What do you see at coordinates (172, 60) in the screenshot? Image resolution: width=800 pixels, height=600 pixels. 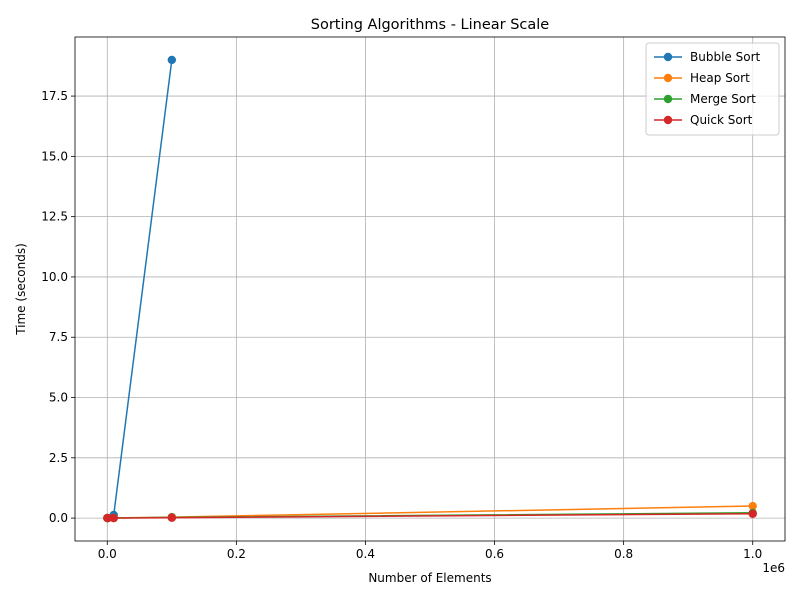 I see `data-point-bubble-sort` at bounding box center [172, 60].